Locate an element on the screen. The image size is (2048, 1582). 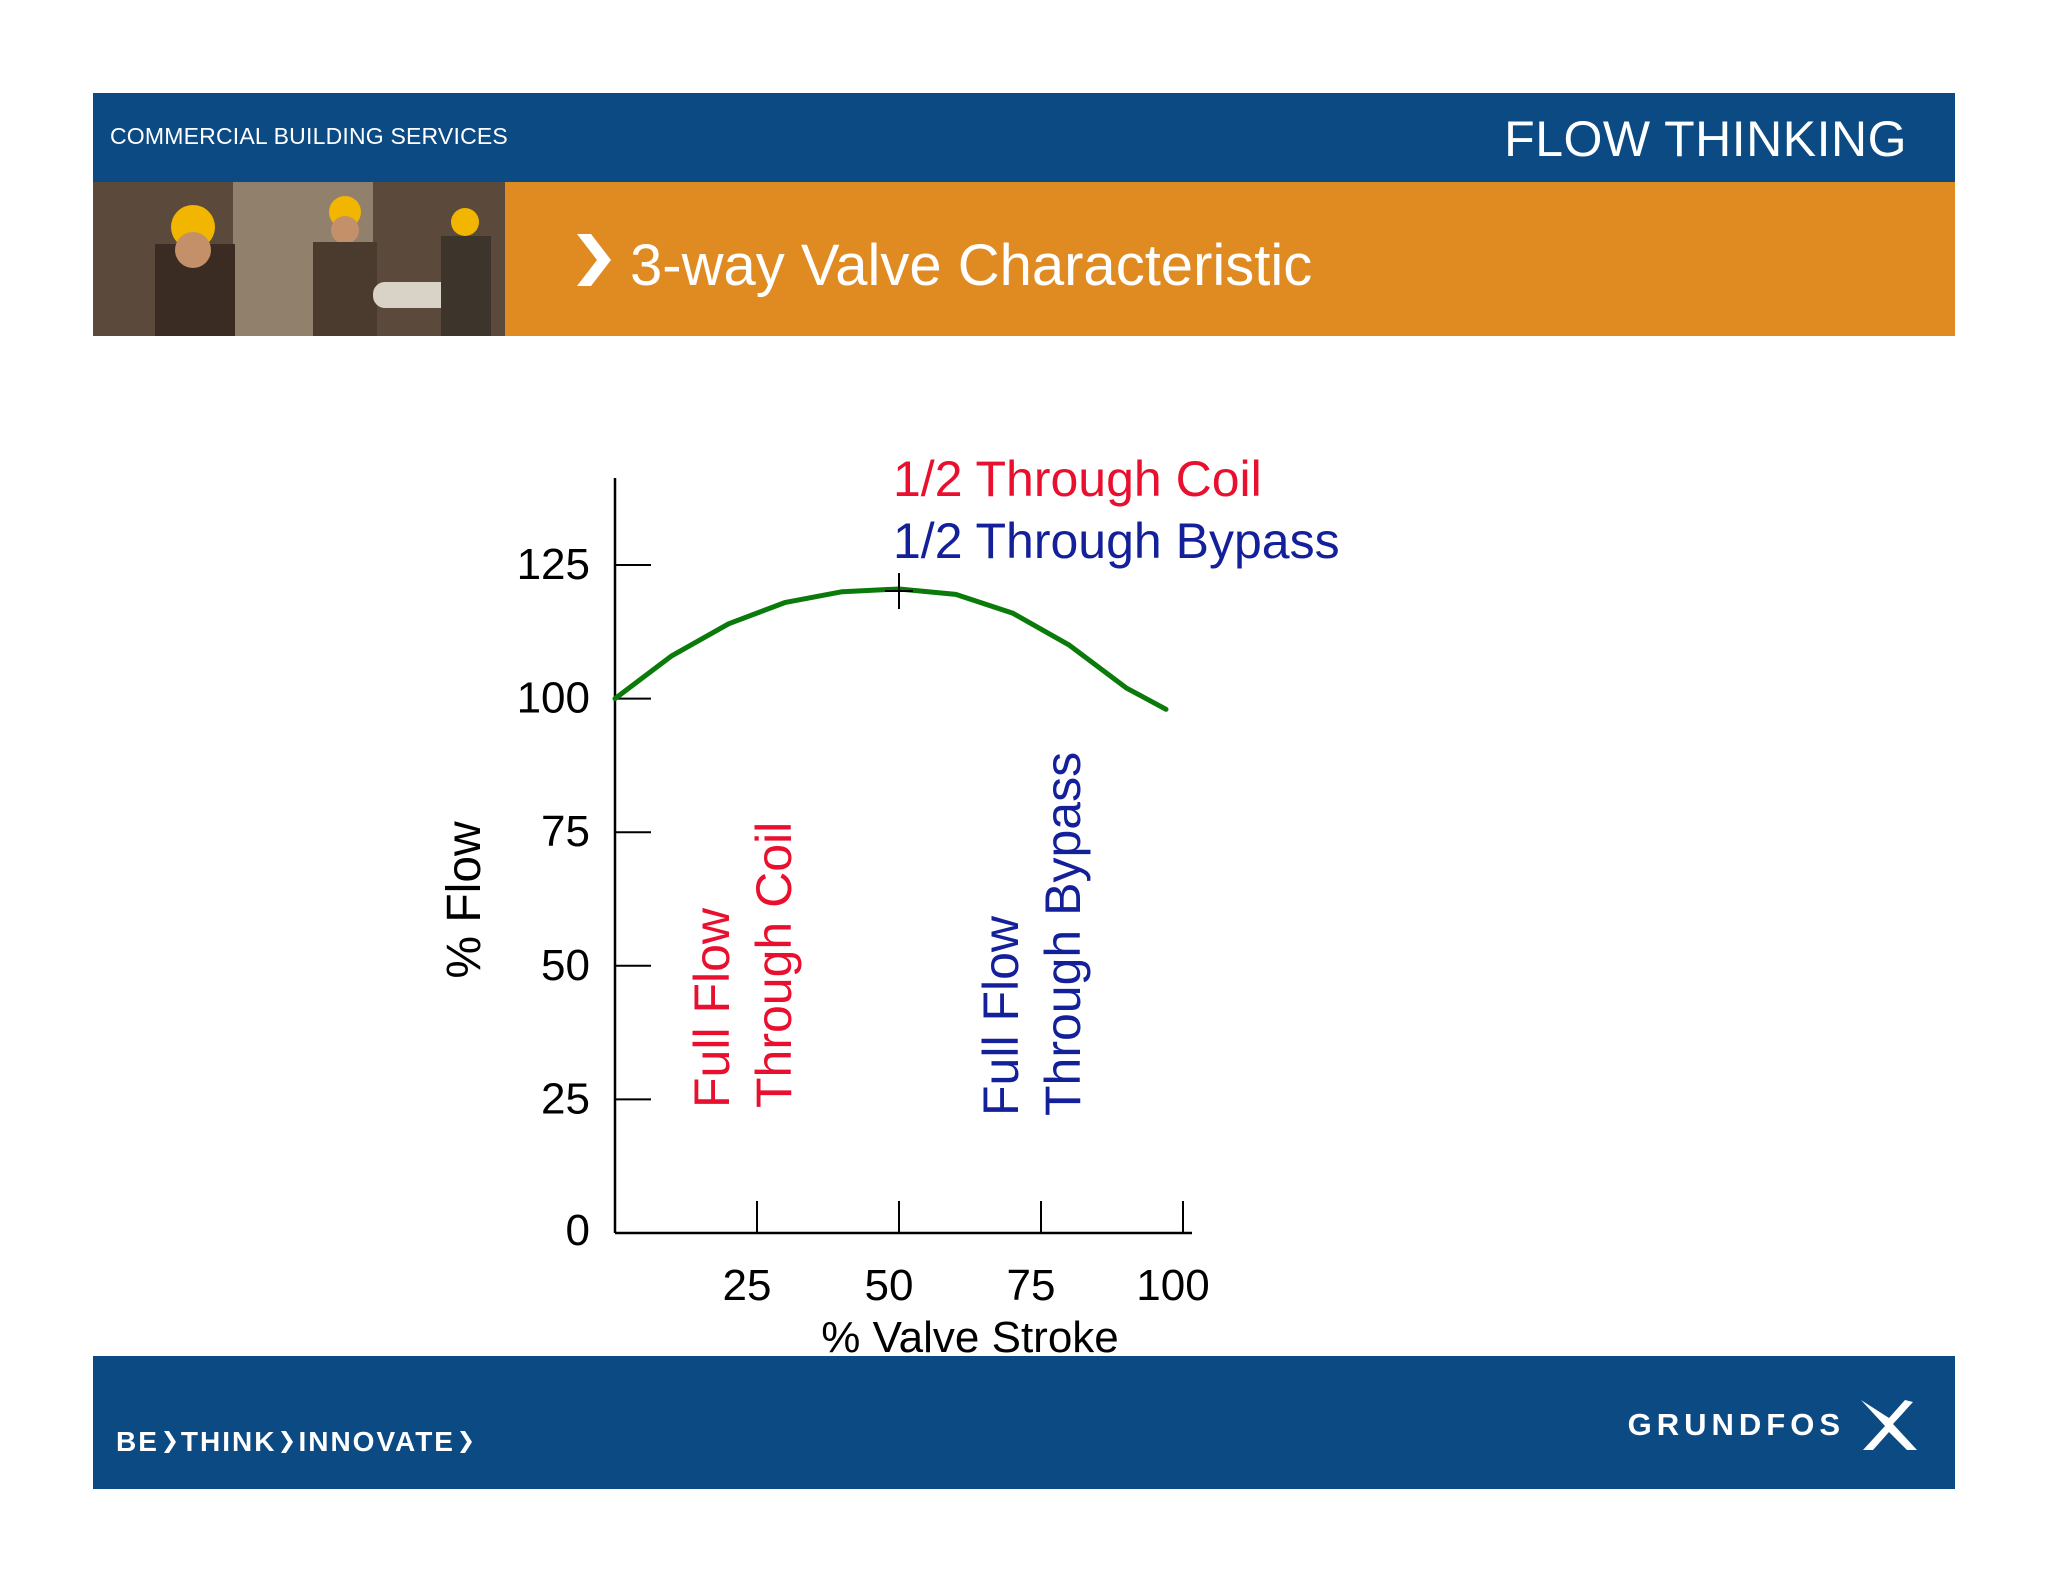
x-tick-label: 25 is located at coordinates (747, 1285).